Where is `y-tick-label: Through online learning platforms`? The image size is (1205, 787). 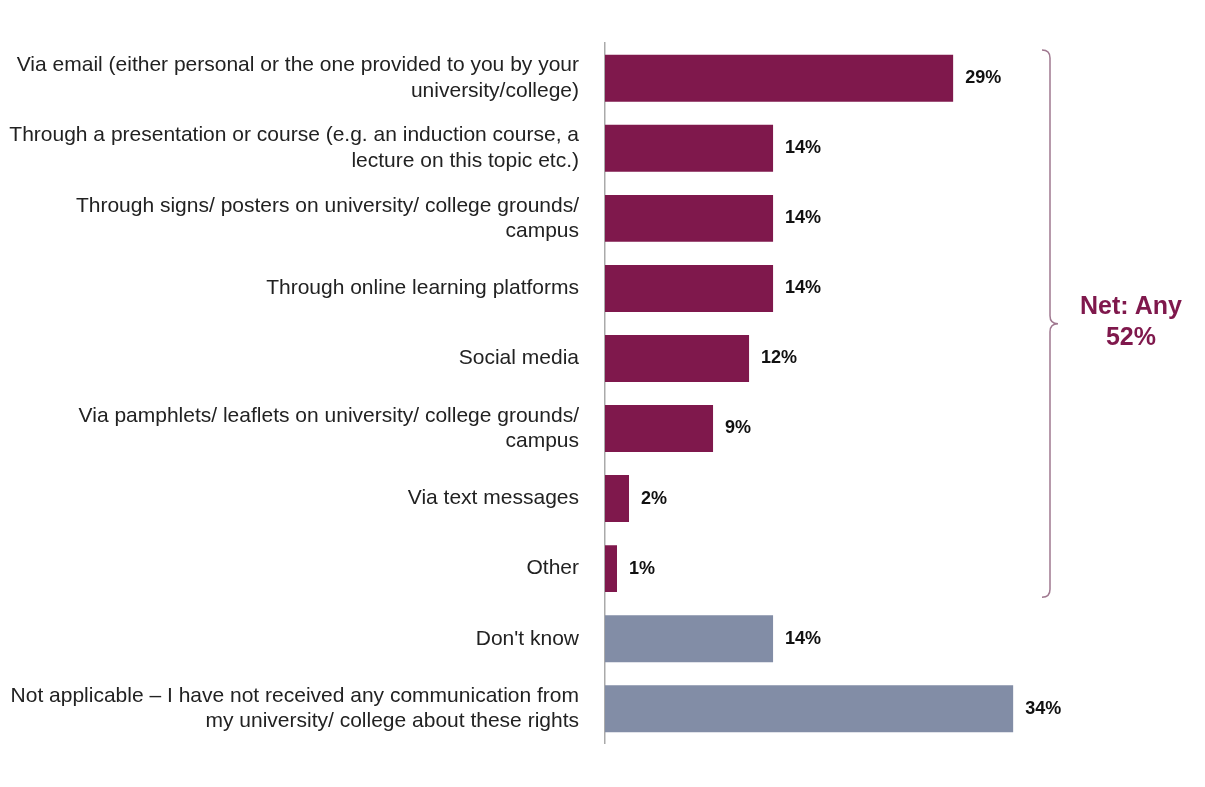
y-tick-label: Through online learning platforms is located at coordinates (422, 287).